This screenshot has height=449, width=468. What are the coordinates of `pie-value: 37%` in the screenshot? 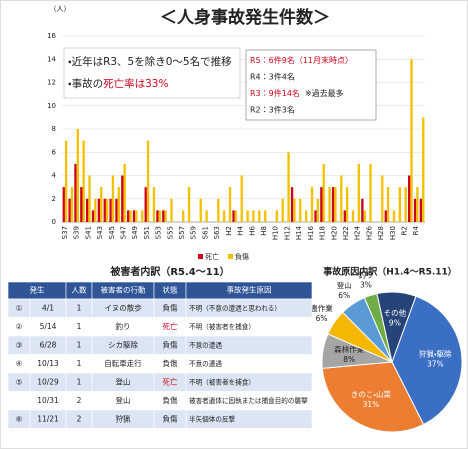 It's located at (435, 363).